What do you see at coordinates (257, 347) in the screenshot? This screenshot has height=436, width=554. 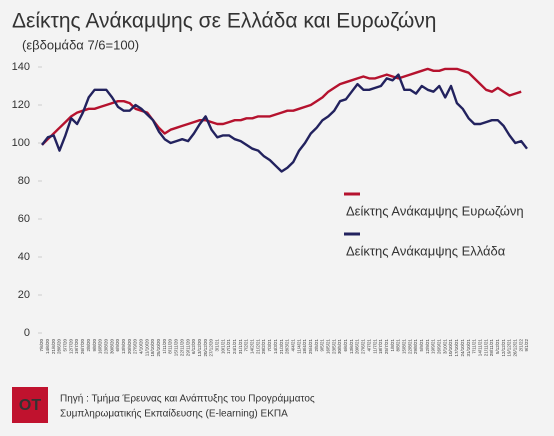 I see `x-tick-label: 21/2/21` at bounding box center [257, 347].